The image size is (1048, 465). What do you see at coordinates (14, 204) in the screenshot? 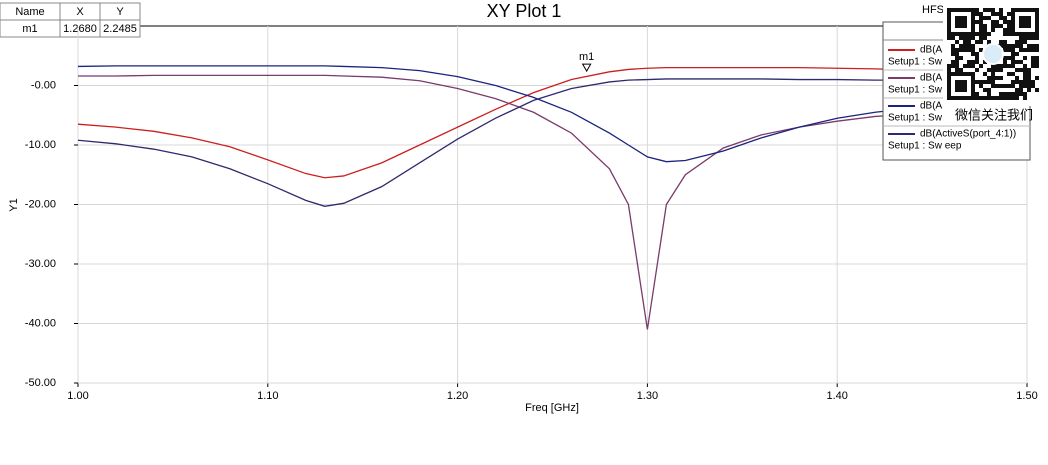
I see `y-axis-label: Y1` at bounding box center [14, 204].